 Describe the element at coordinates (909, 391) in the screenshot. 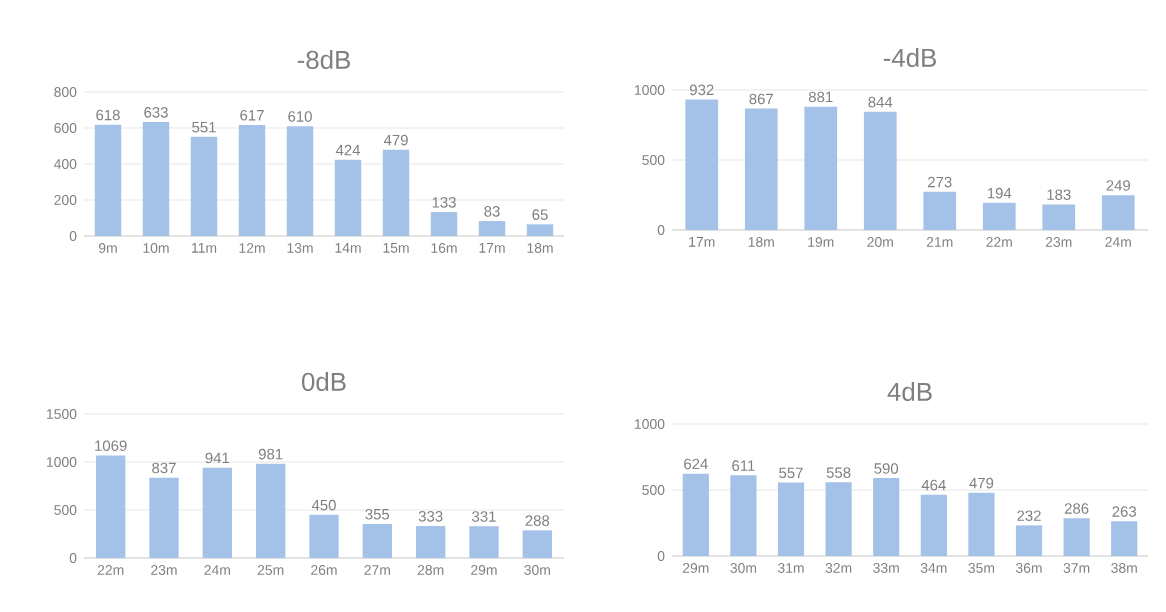

I see `chart-title: 4dB` at that location.